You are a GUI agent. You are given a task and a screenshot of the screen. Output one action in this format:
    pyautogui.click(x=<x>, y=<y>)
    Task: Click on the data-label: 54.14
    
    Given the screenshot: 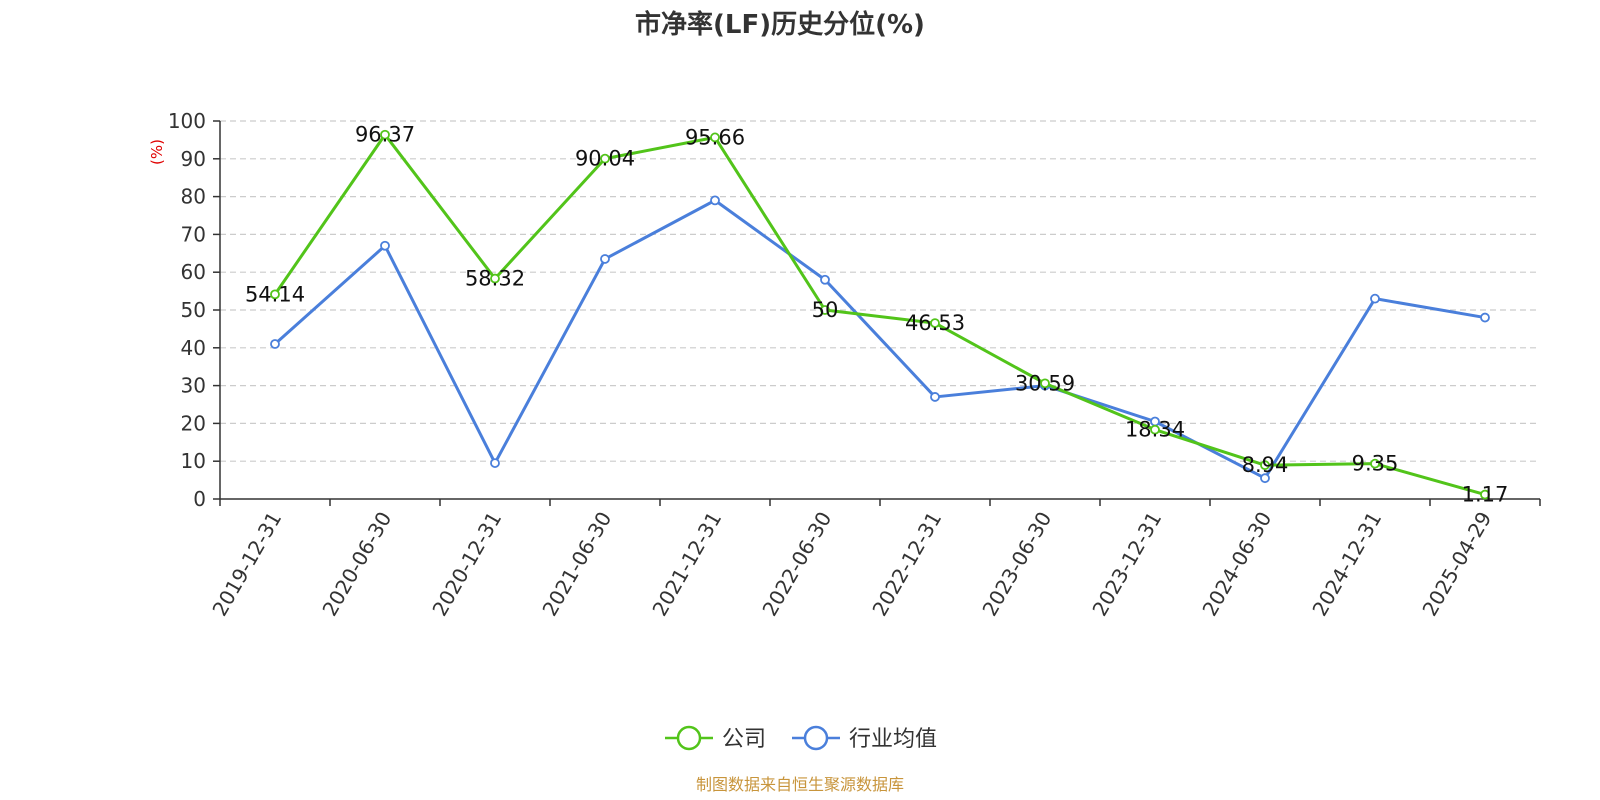 What is the action you would take?
    pyautogui.click(x=275, y=294)
    